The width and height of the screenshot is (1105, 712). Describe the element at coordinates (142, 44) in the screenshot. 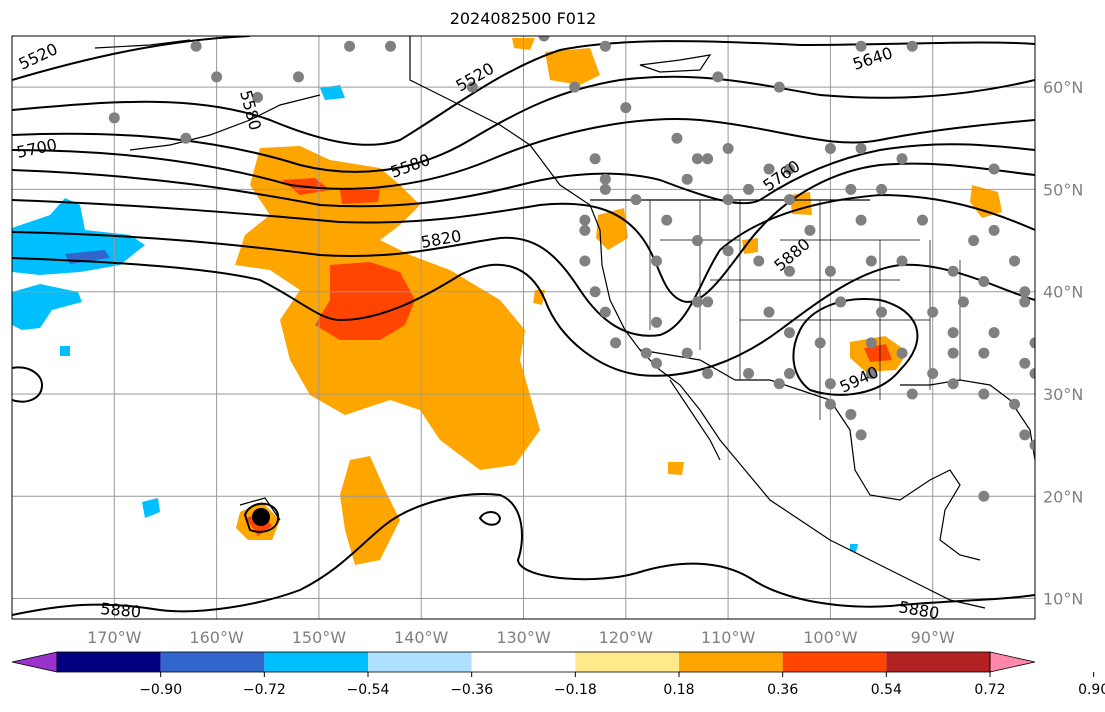

I see `alaska-north-coast` at that location.